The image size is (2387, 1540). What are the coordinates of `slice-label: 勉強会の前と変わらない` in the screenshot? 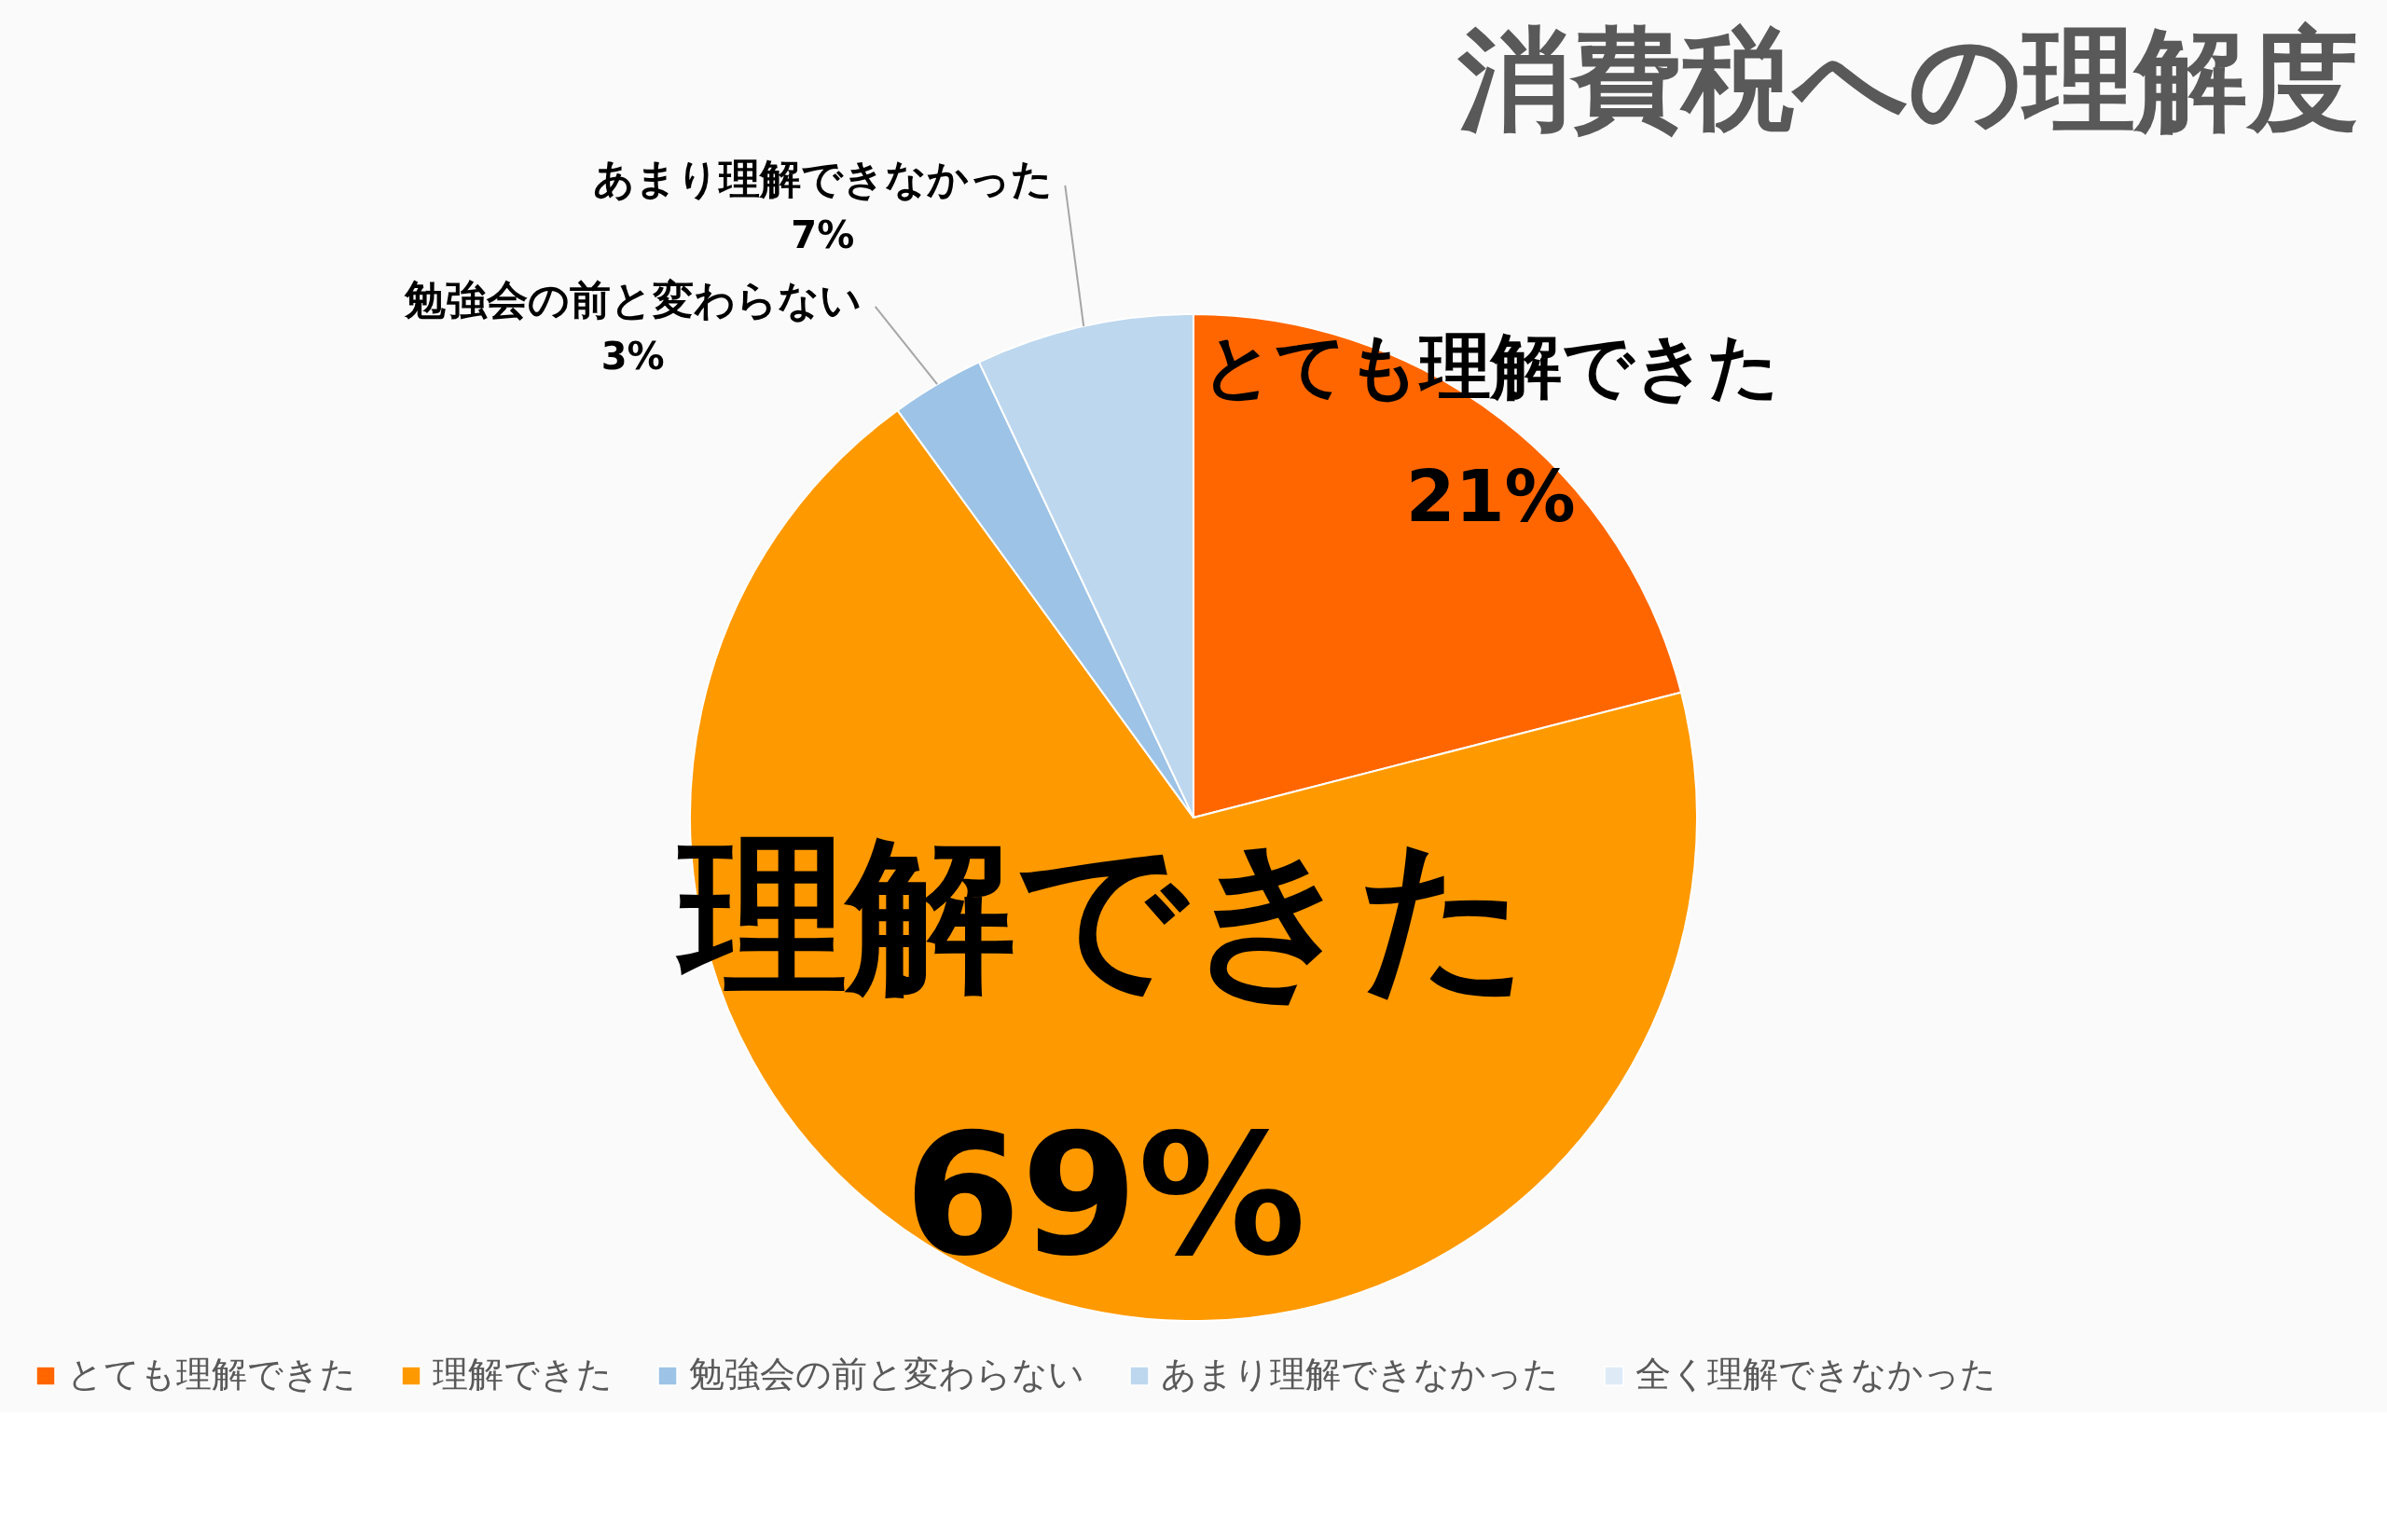 It's located at (632, 299).